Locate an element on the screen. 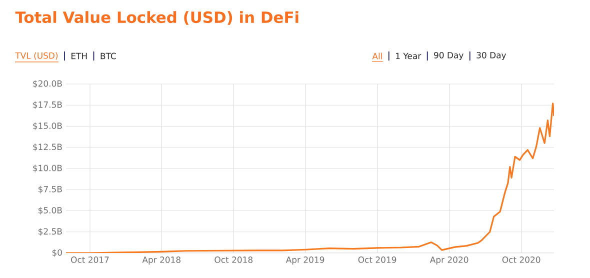 This screenshot has width=590, height=278. y-tick-label: $2.5B is located at coordinates (50, 232).